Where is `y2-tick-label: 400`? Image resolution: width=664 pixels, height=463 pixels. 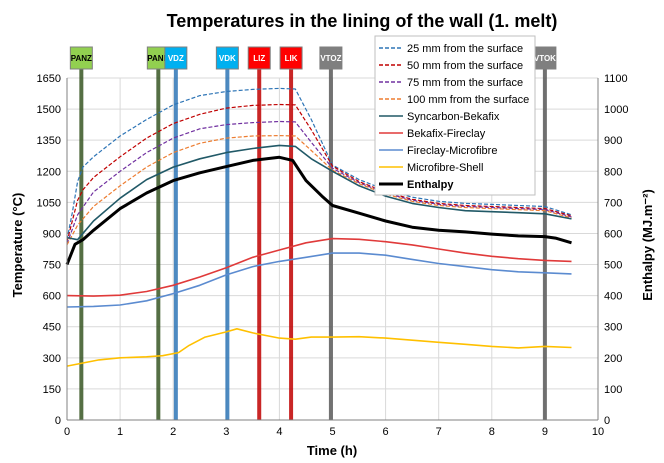 y2-tick-label: 400 is located at coordinates (613, 297).